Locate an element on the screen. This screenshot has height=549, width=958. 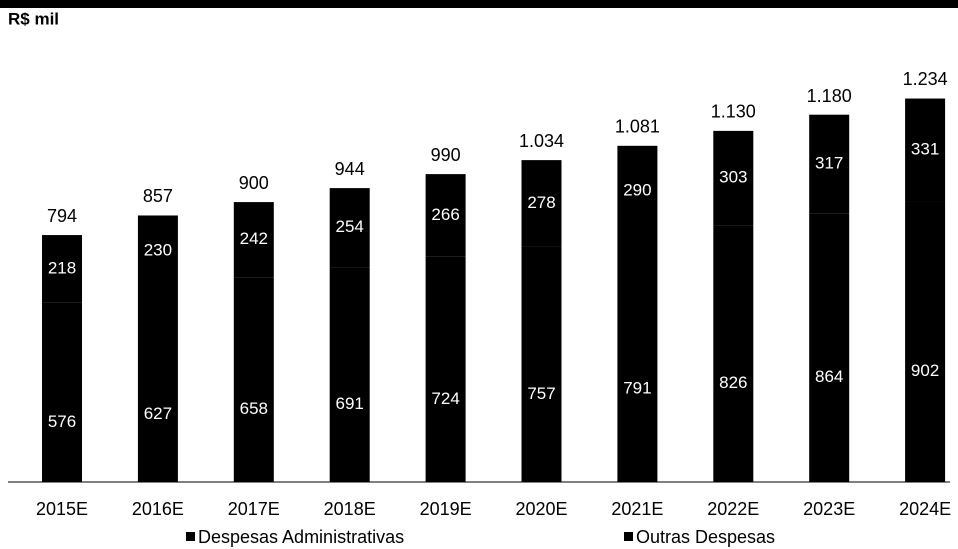
x-tick-label: 2016E is located at coordinates (158, 509).